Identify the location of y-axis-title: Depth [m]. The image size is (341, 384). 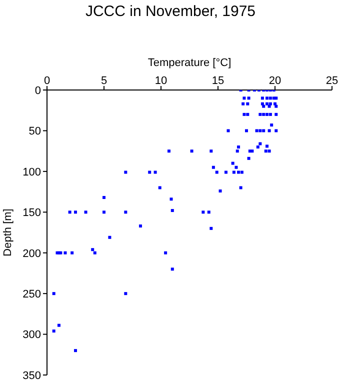
(8, 232).